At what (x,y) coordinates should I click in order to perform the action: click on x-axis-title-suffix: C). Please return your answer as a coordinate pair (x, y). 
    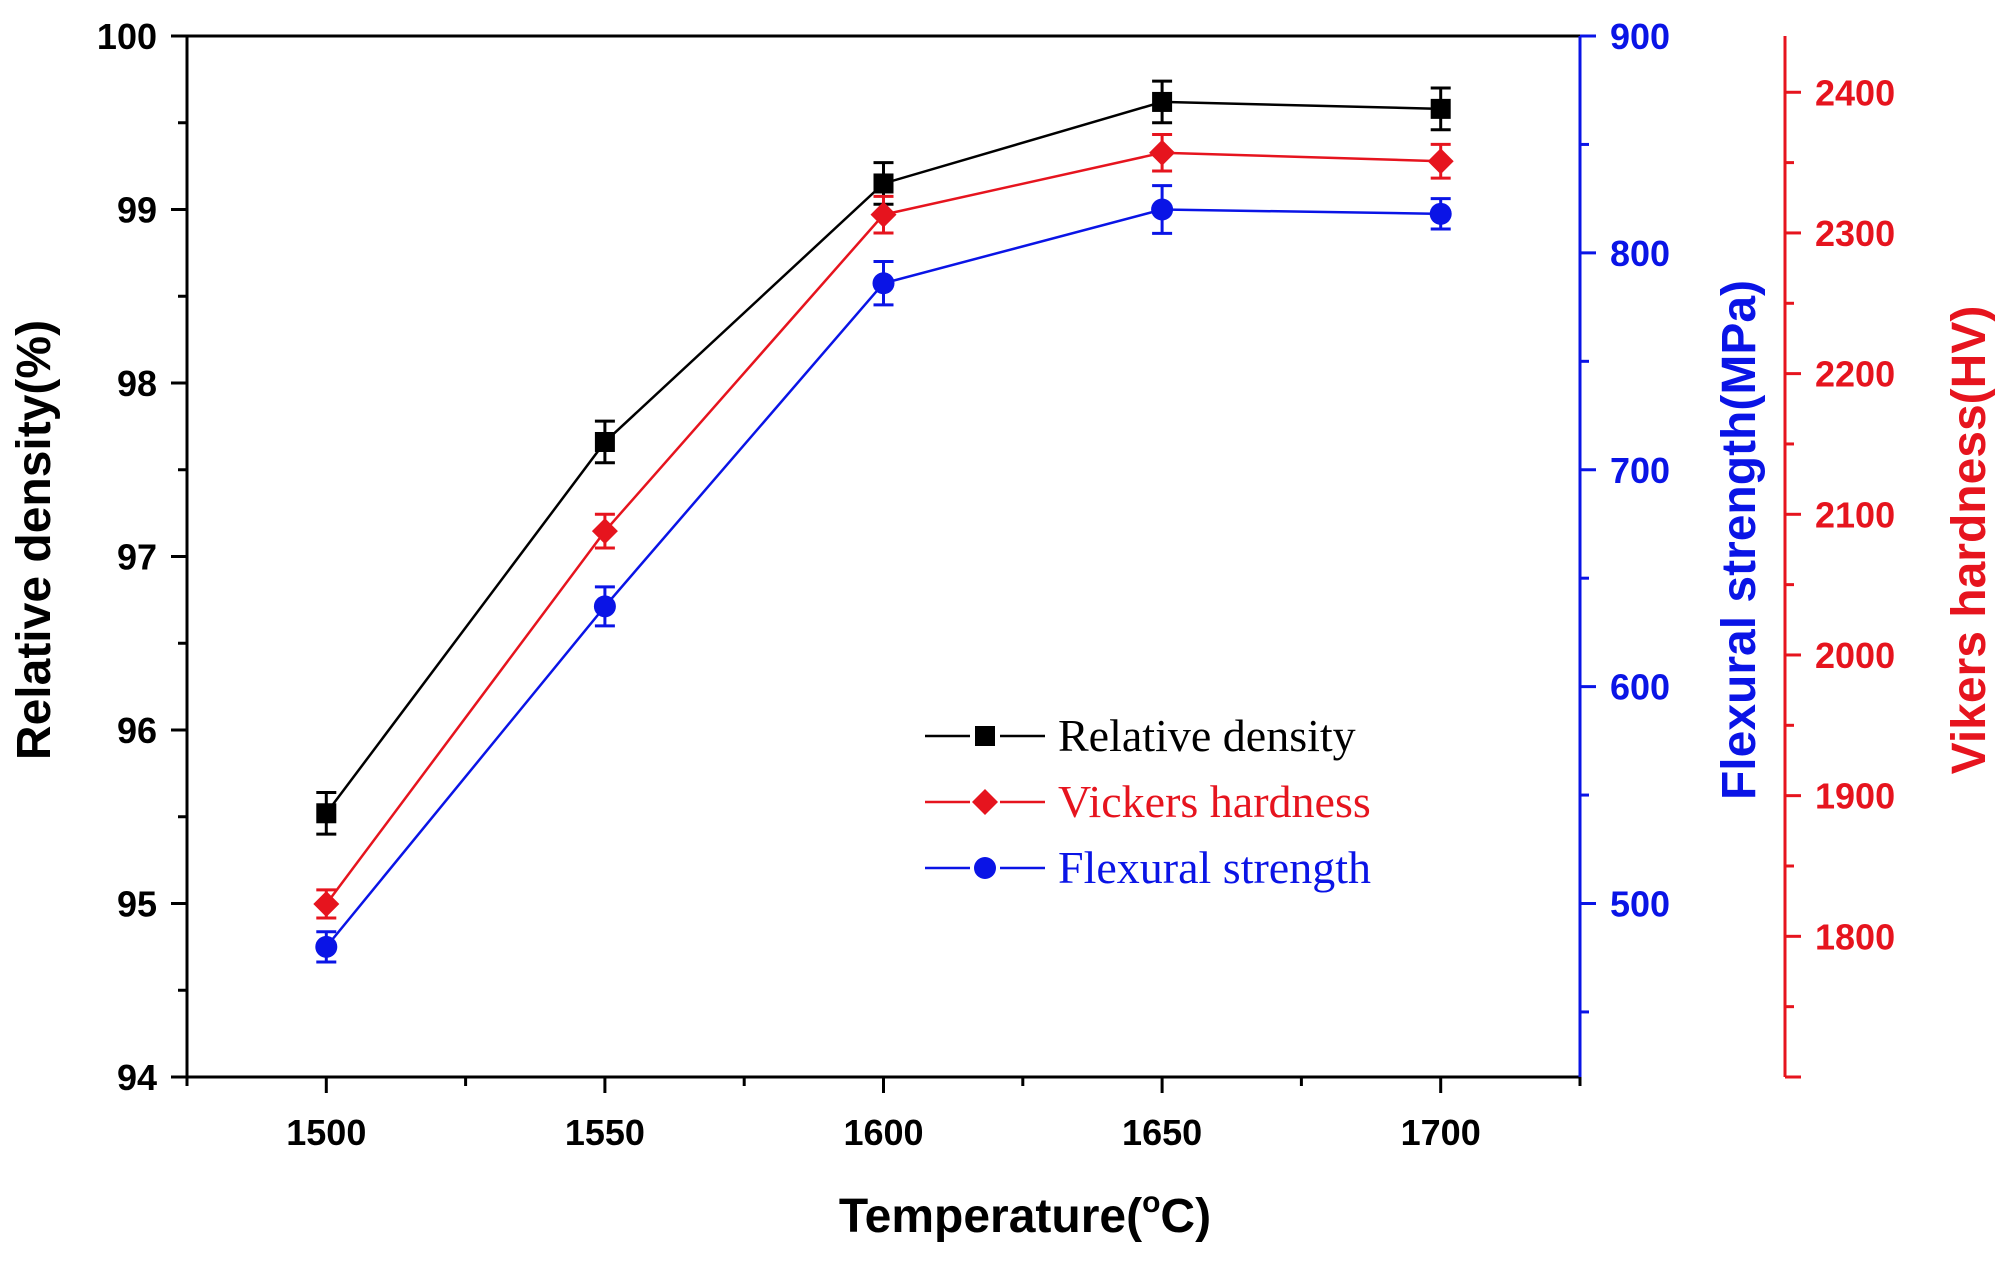
    Looking at the image, I should click on (1185, 1216).